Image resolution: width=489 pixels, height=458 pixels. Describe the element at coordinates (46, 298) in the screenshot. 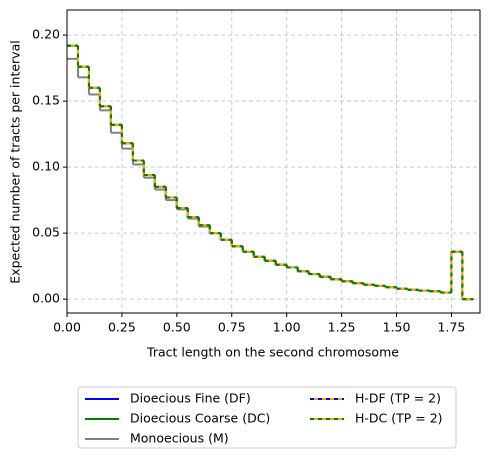

I see `y-tick-label: 0.00` at that location.